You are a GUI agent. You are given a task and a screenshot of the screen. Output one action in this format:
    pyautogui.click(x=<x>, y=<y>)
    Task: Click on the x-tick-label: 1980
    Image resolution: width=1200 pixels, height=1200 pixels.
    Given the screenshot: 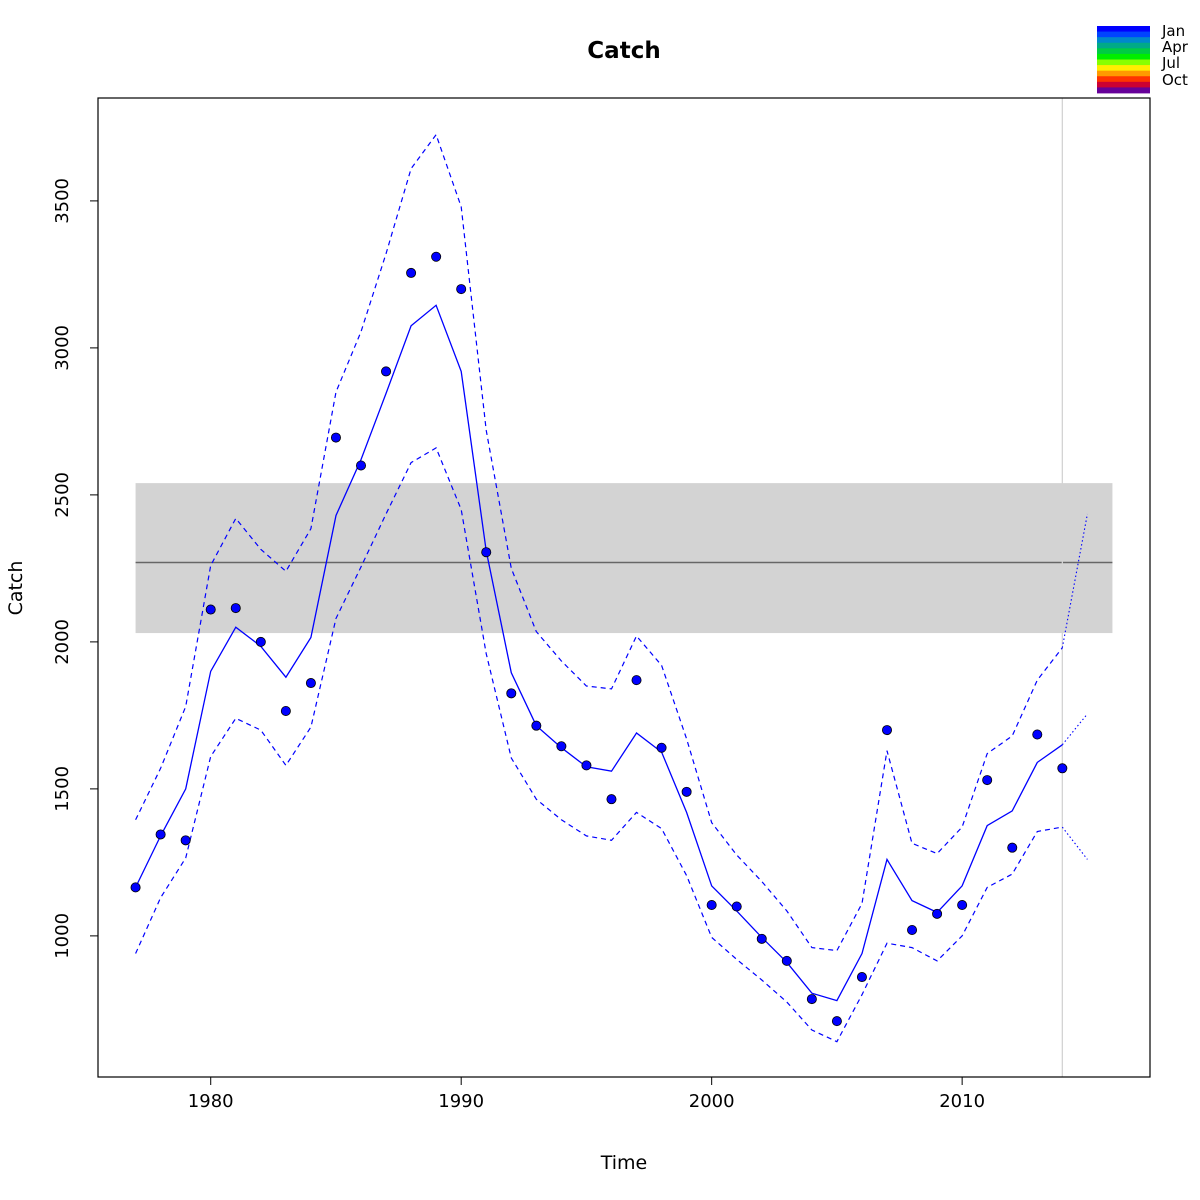 What is the action you would take?
    pyautogui.click(x=211, y=1101)
    